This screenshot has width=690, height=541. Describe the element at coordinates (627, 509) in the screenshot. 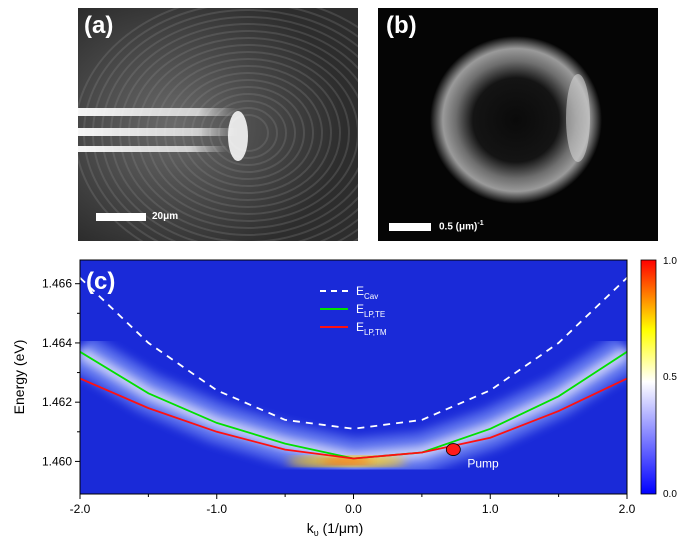

I see `x-tick-label: 2.0` at that location.